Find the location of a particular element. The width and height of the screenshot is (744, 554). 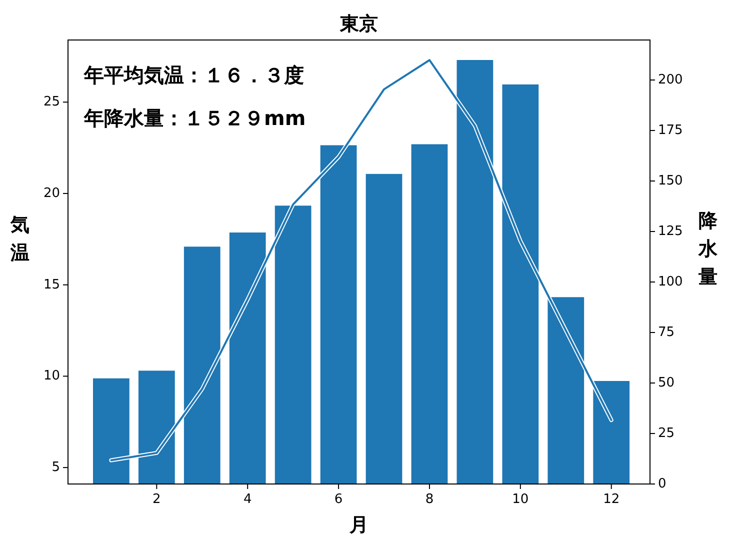

x-tick-label: 6 is located at coordinates (338, 499).